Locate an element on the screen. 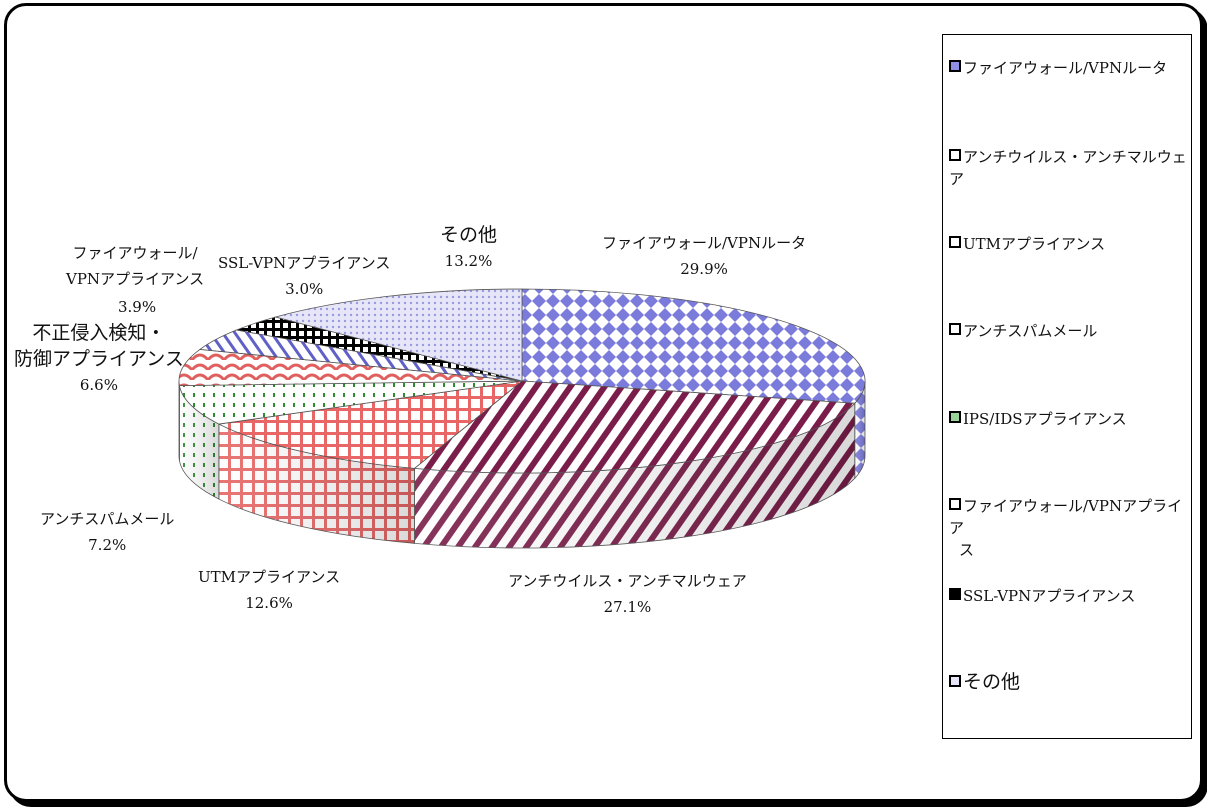 The width and height of the screenshot is (1207, 809). legend-item-antivirus: アンチウイルス・アンチマルウェア is located at coordinates (1069, 168).